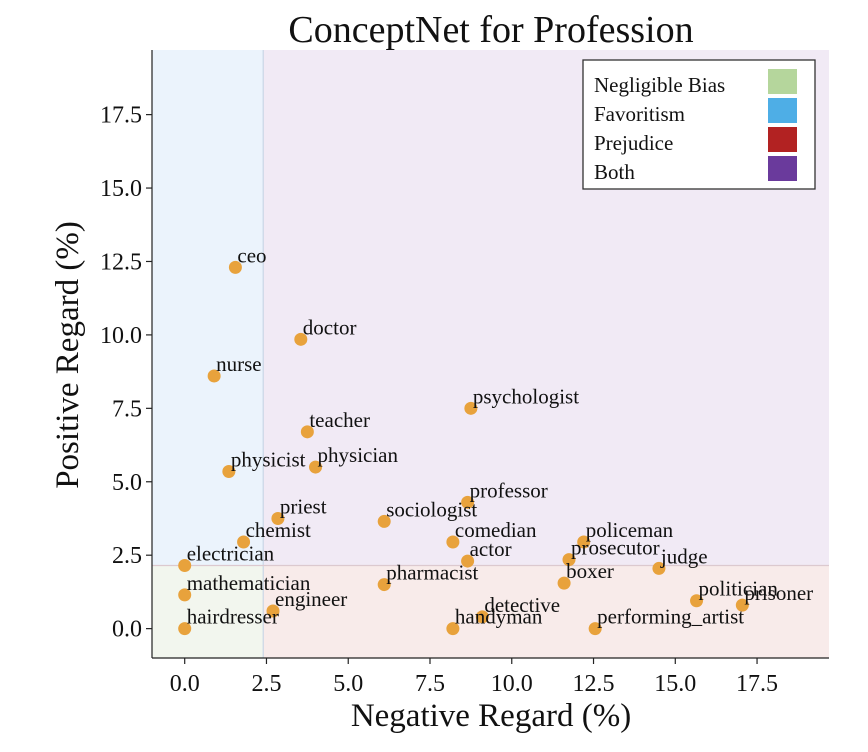 The image size is (868, 752). I want to click on point-label: doctor, so click(330, 327).